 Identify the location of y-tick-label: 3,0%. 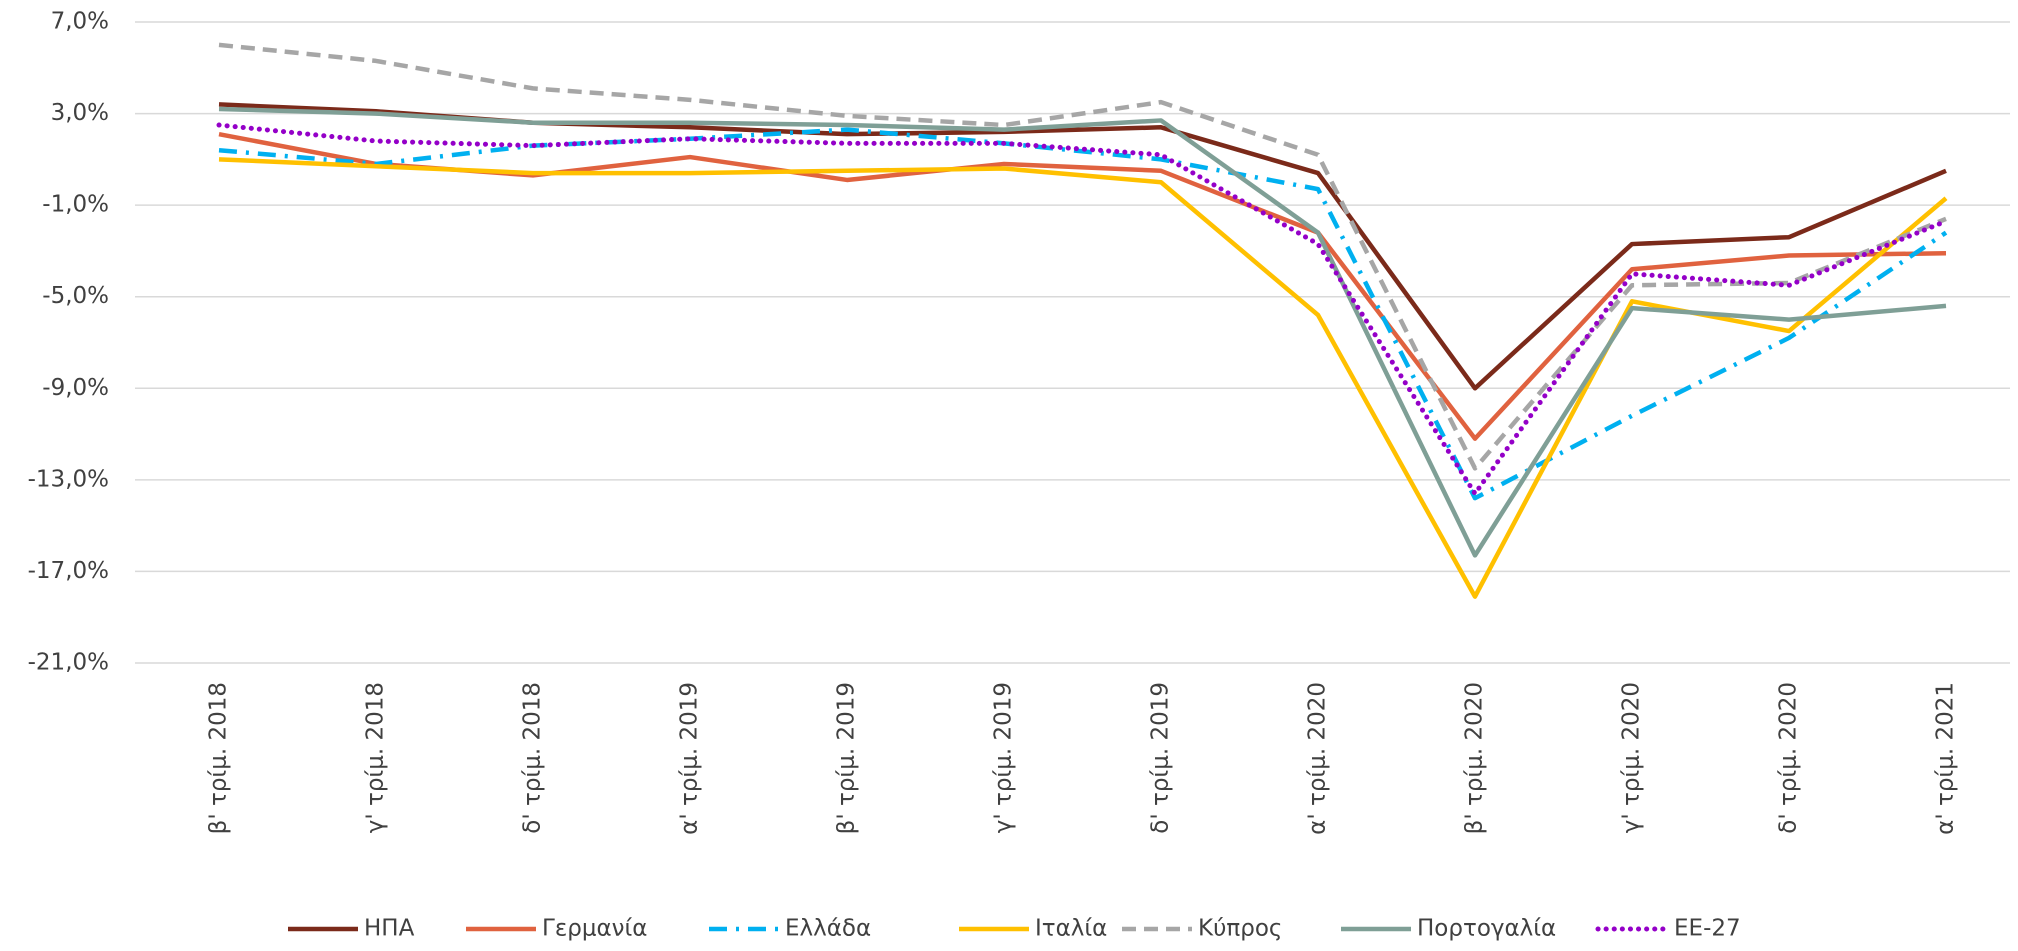
(80, 113).